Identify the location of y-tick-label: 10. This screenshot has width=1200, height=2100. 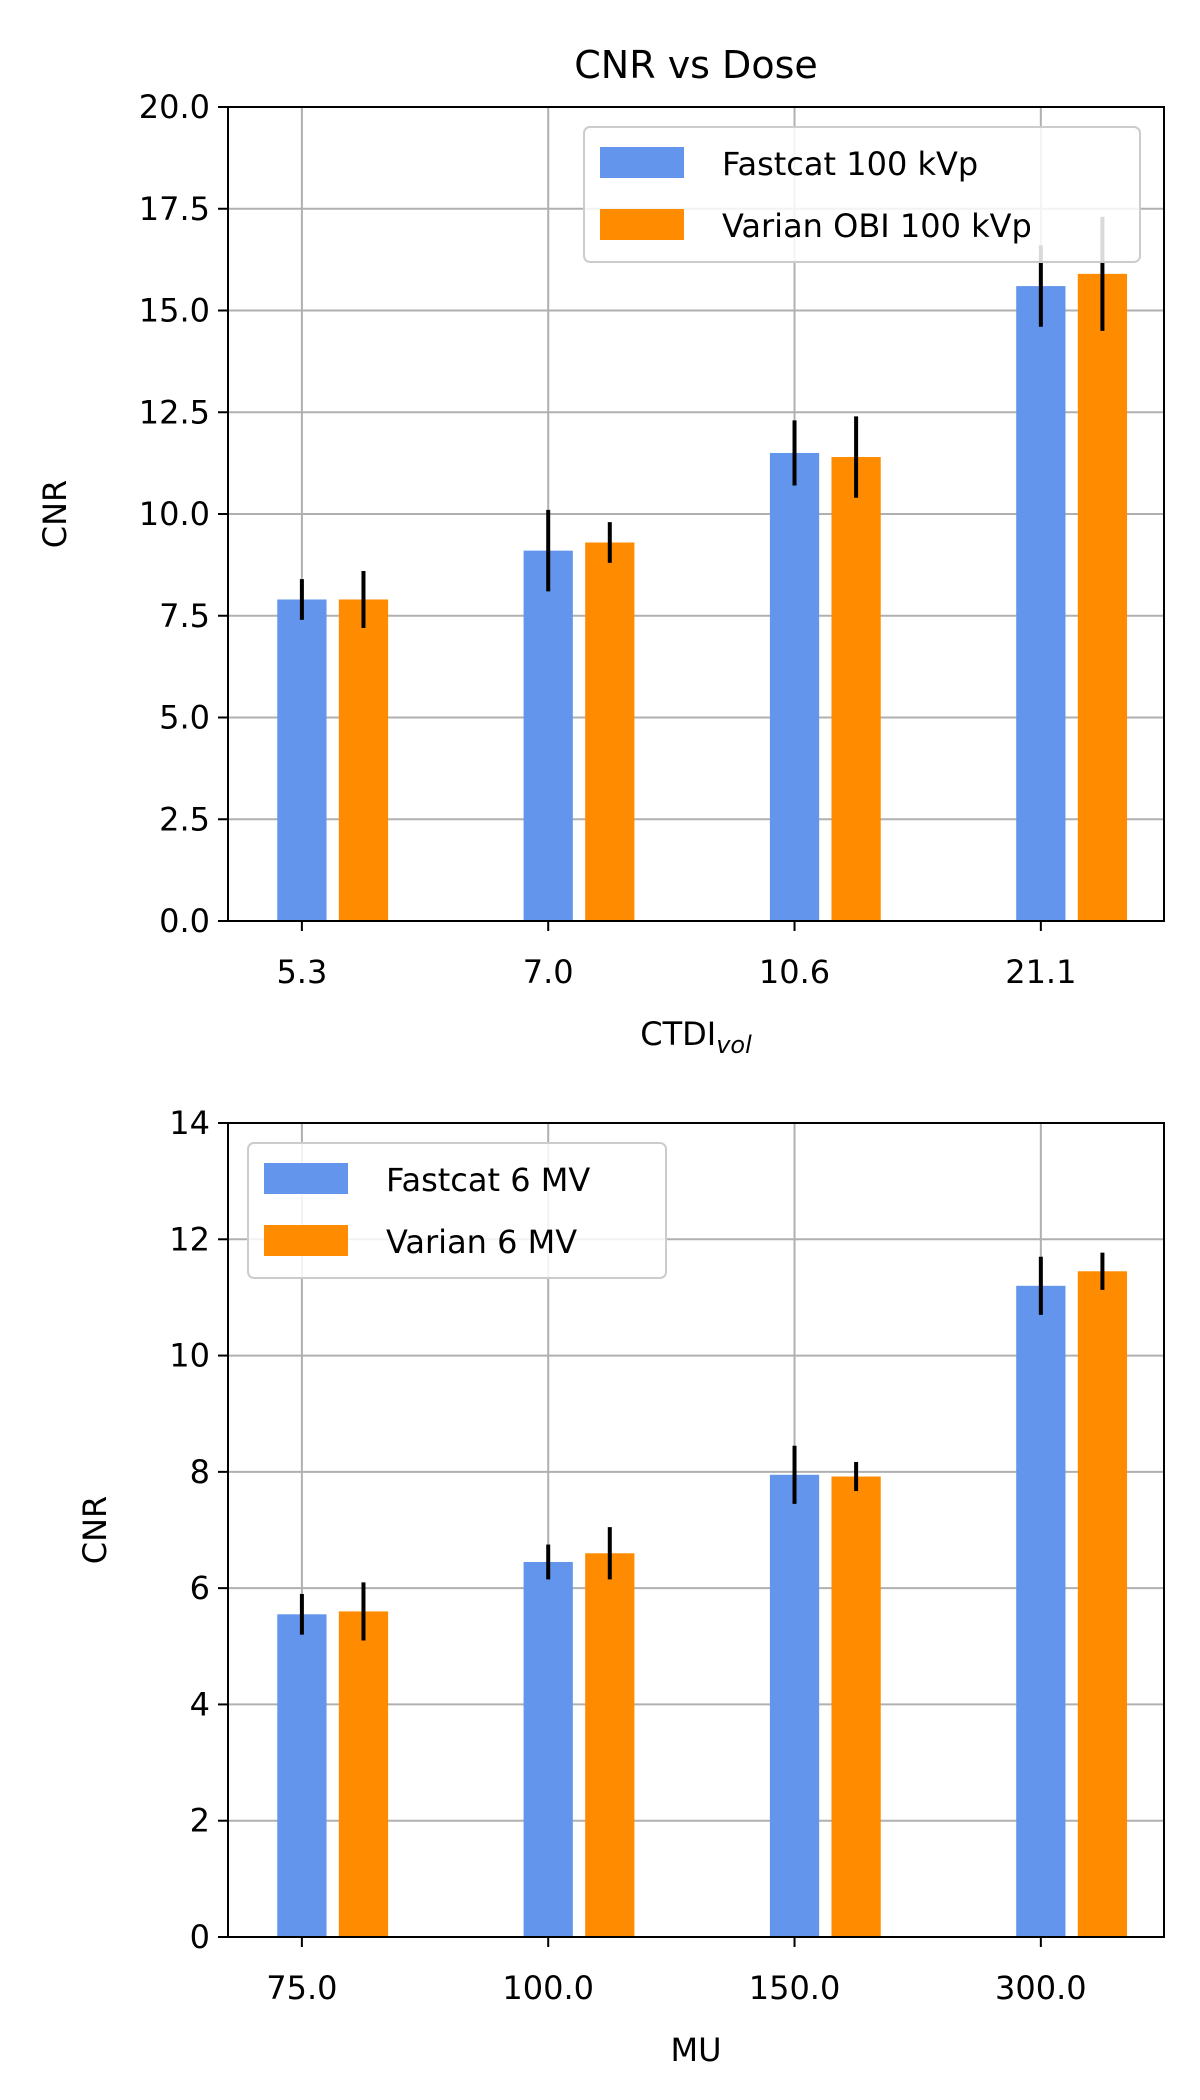
(189, 1356).